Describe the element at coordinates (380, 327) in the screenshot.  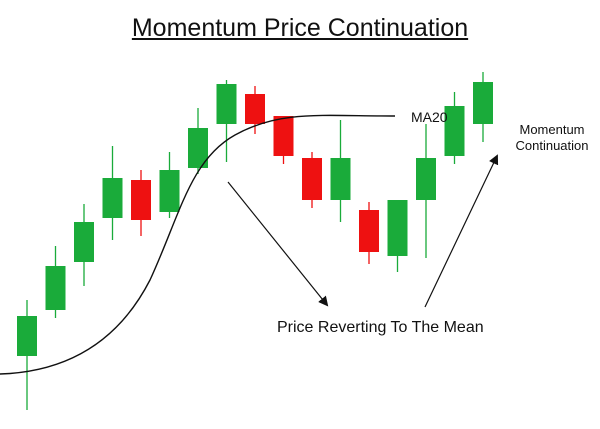
I see `reverting-label: Price Reverting To The Mean` at that location.